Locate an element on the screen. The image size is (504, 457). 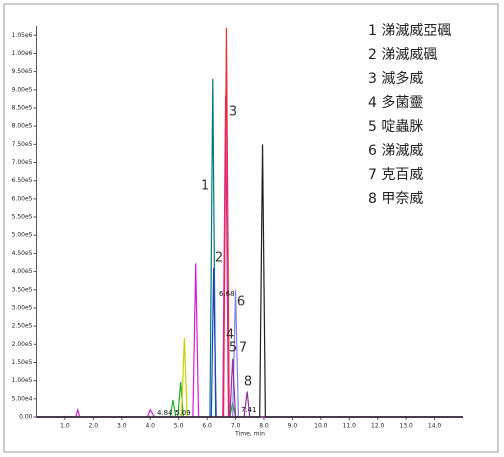
y-tick-label: 4.50e5 is located at coordinates (22, 253).